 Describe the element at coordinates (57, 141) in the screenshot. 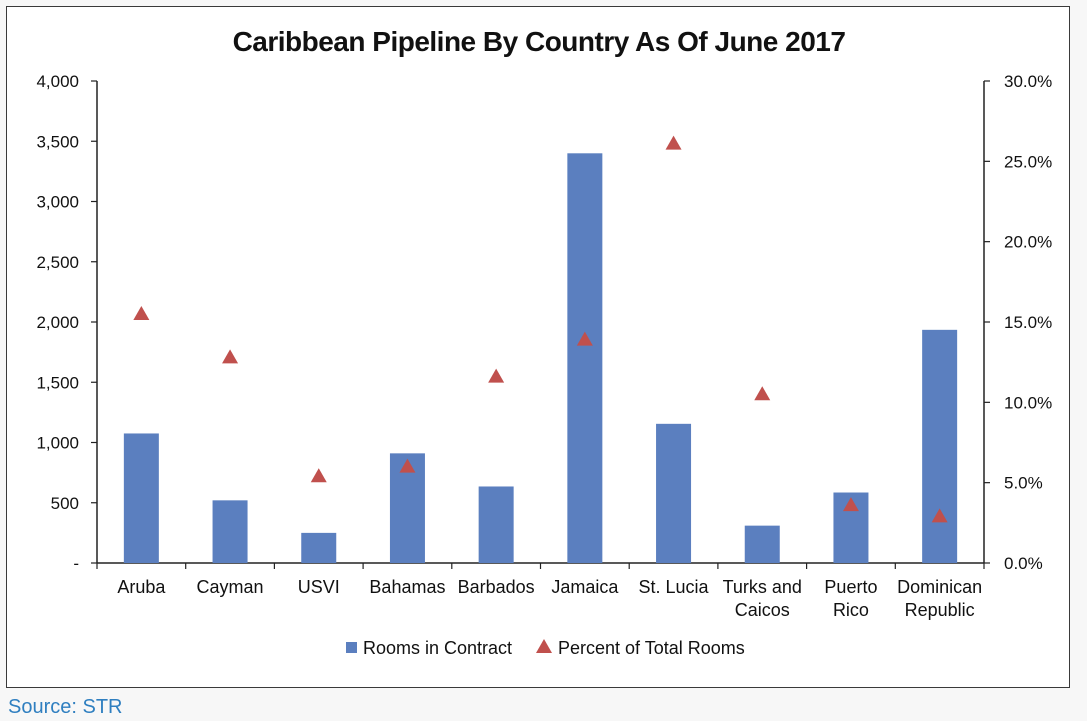

I see `left-tick-label: 3,500` at that location.